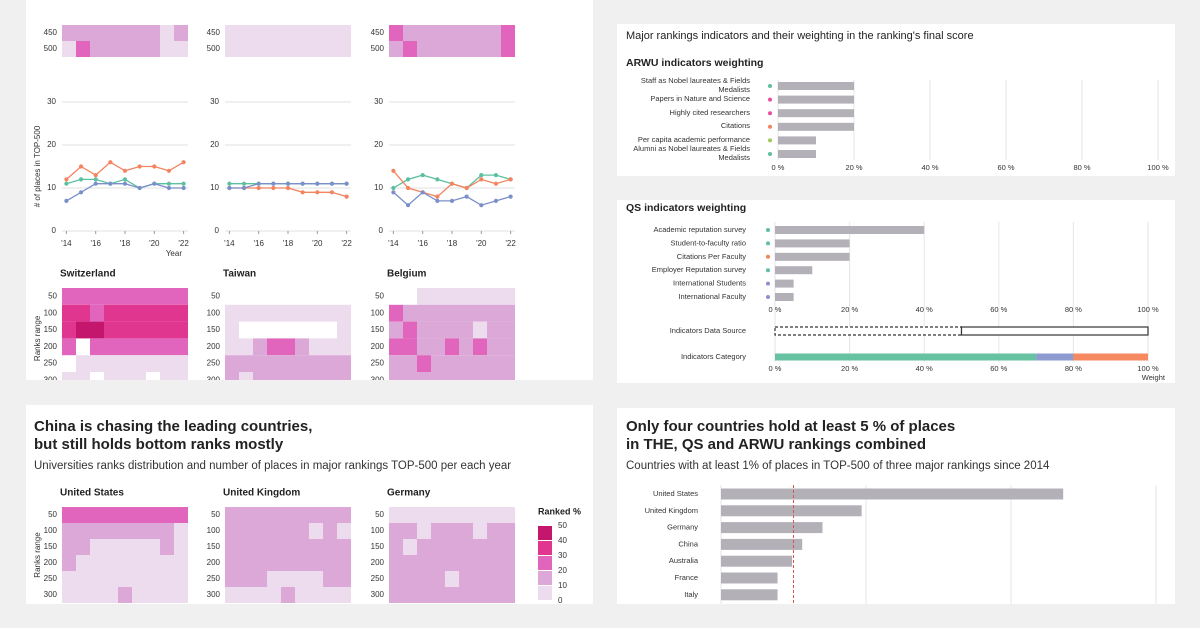 Image resolution: width=1200 pixels, height=628 pixels. I want to click on chart-title: Switzerland, so click(88, 274).